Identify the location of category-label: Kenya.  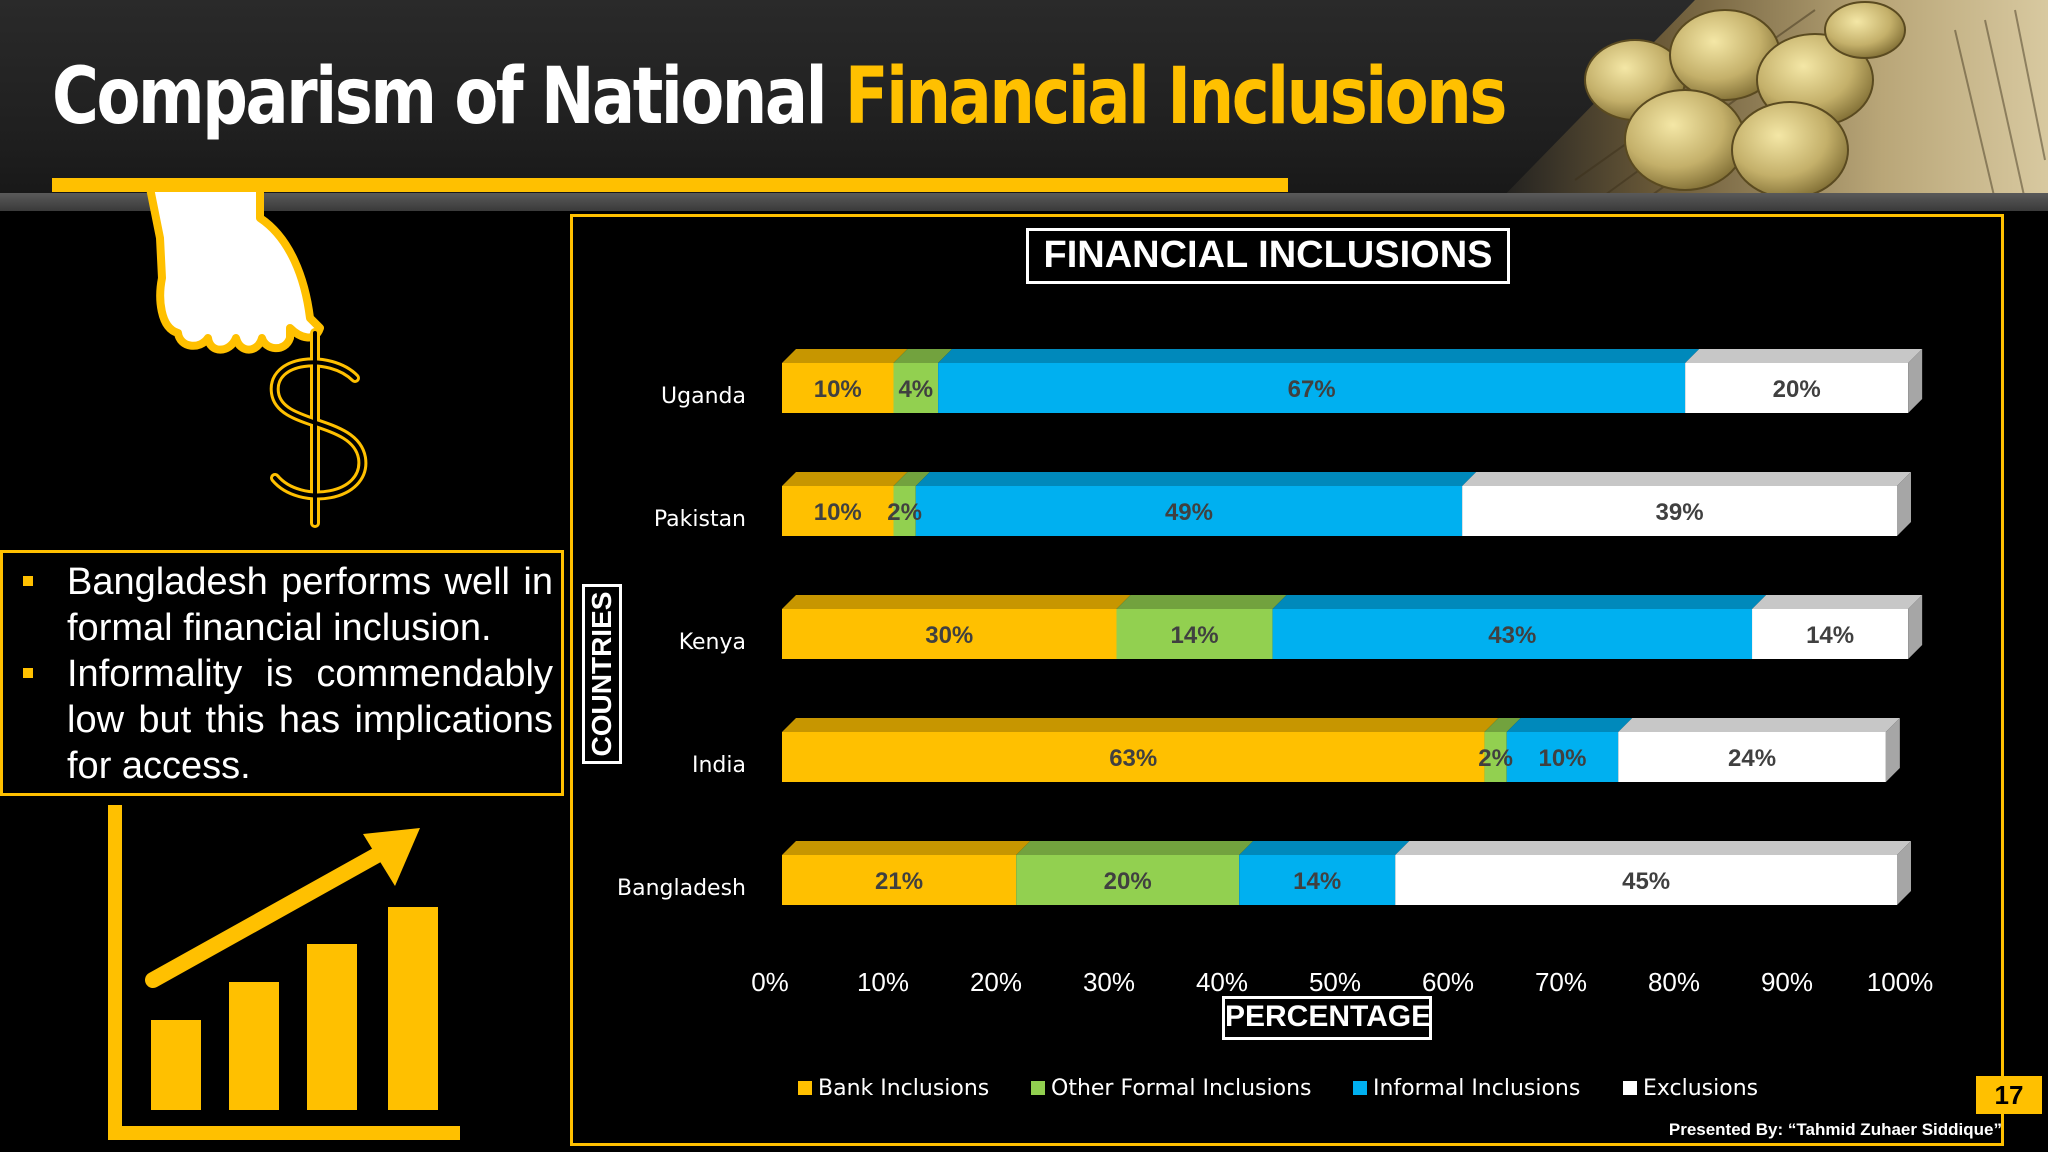
(712, 642).